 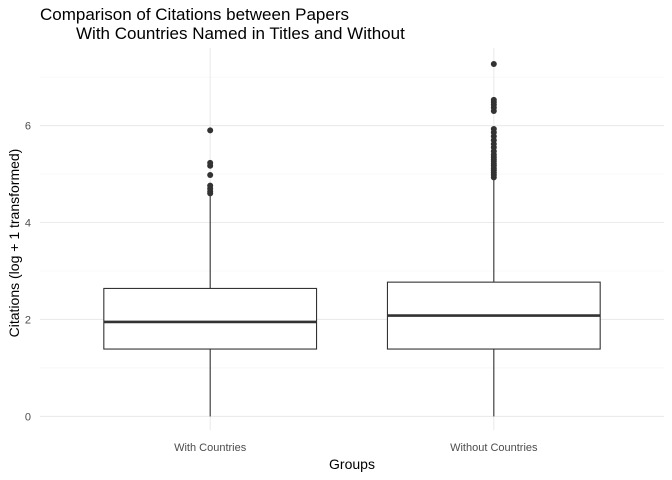 I want to click on y-tick-label: 4, so click(x=28, y=224).